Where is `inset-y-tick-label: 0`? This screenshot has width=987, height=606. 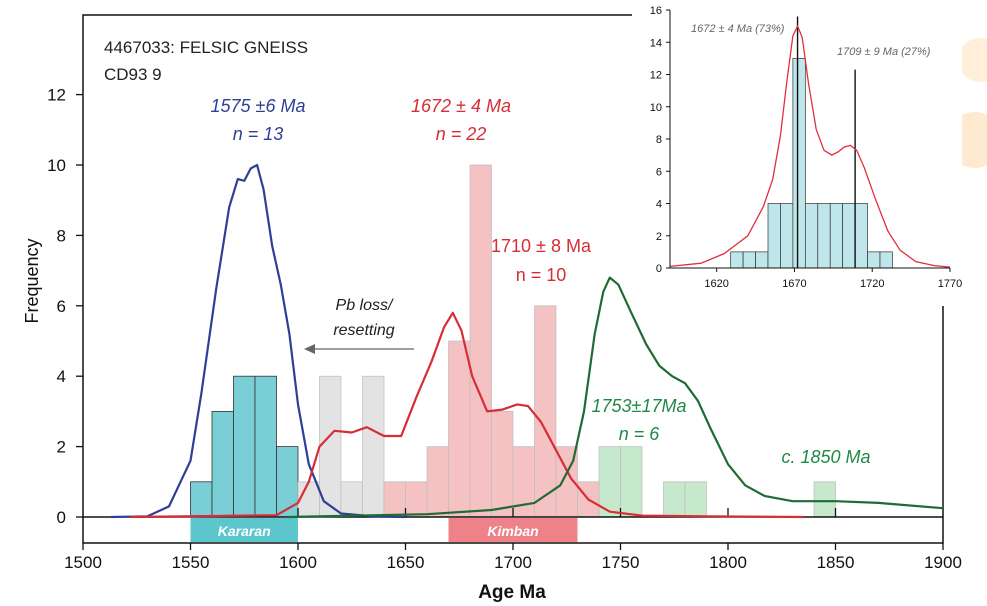
inset-y-tick-label: 0 is located at coordinates (659, 269).